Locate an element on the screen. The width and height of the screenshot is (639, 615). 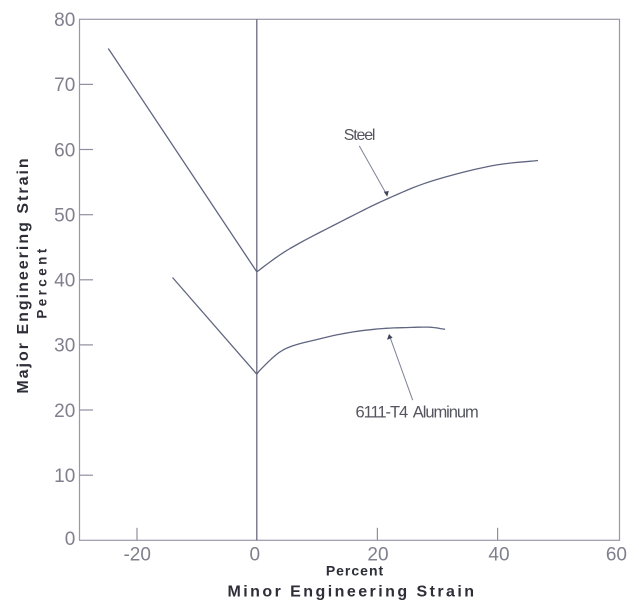
svg-text: 80 is located at coordinates (64, 20).